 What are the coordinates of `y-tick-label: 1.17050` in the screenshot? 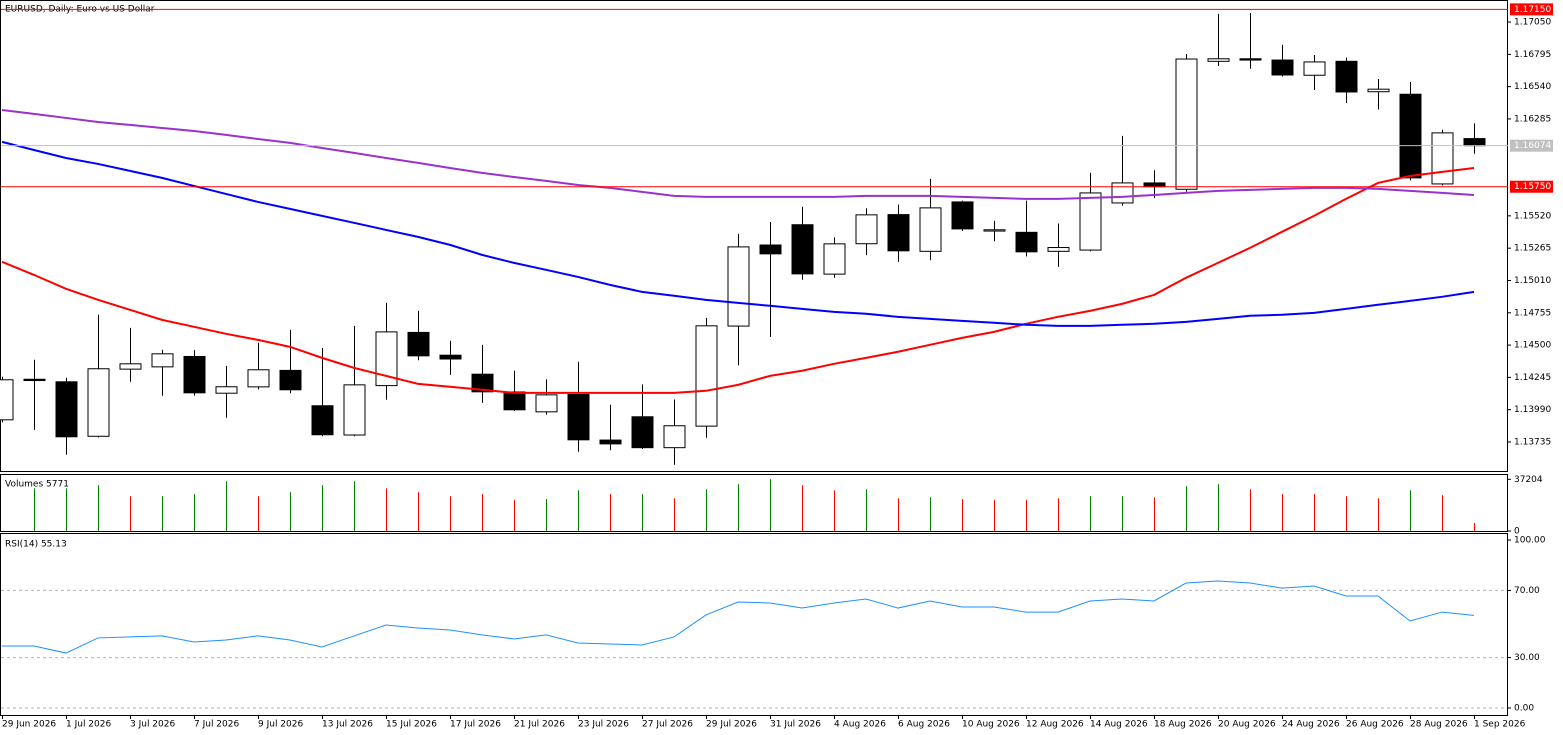 It's located at (1532, 23).